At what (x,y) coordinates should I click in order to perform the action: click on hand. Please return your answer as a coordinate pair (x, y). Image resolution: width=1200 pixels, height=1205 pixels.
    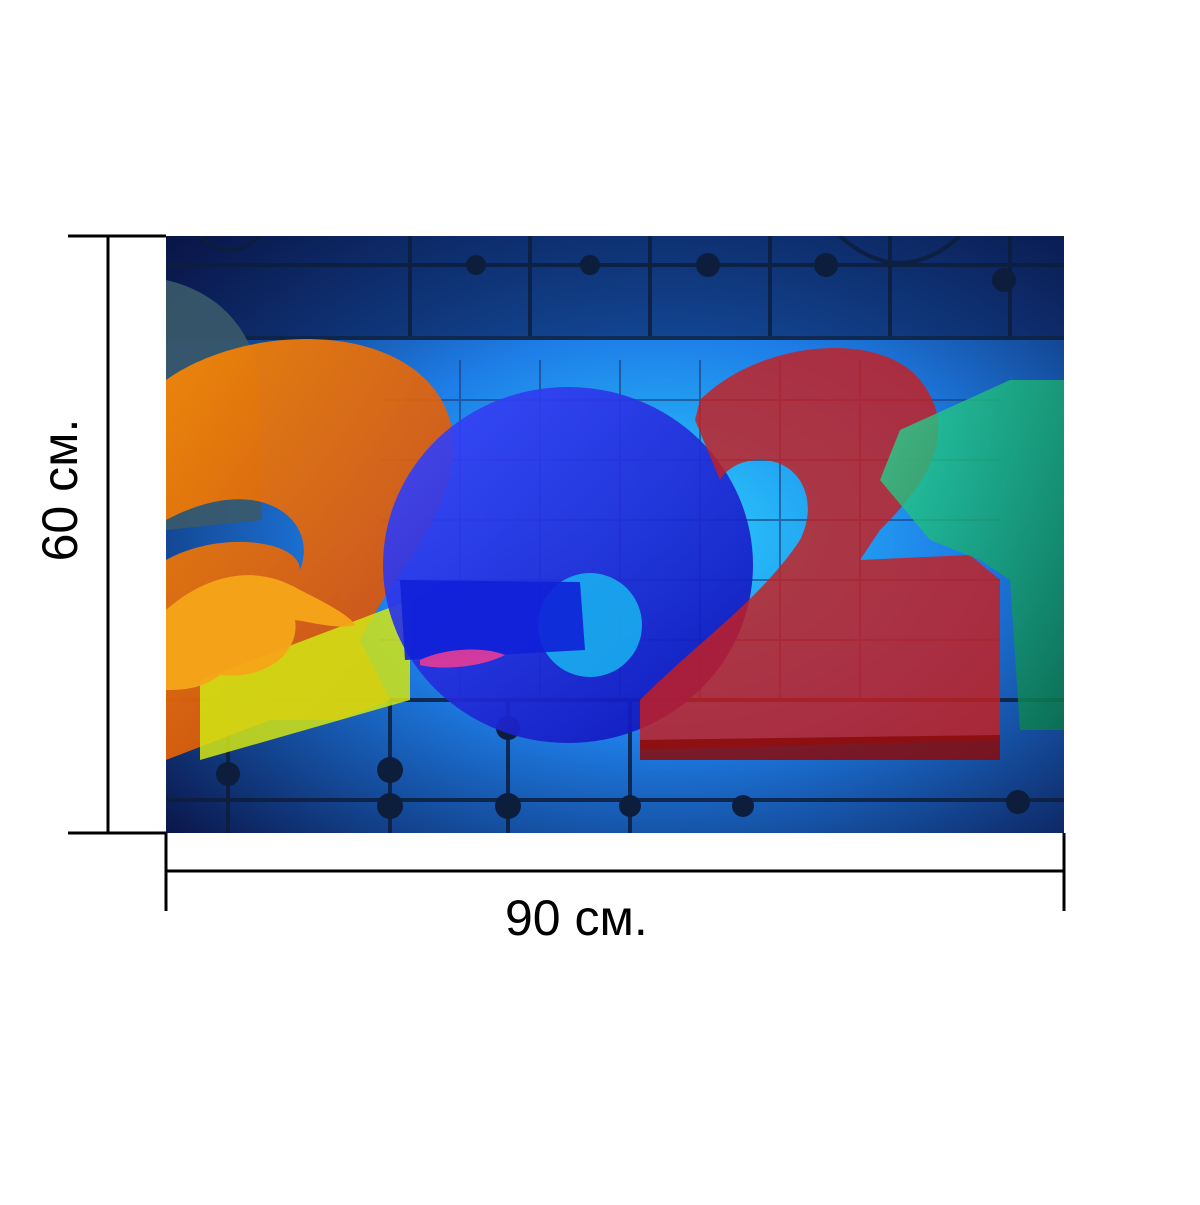
    Looking at the image, I should click on (260, 632).